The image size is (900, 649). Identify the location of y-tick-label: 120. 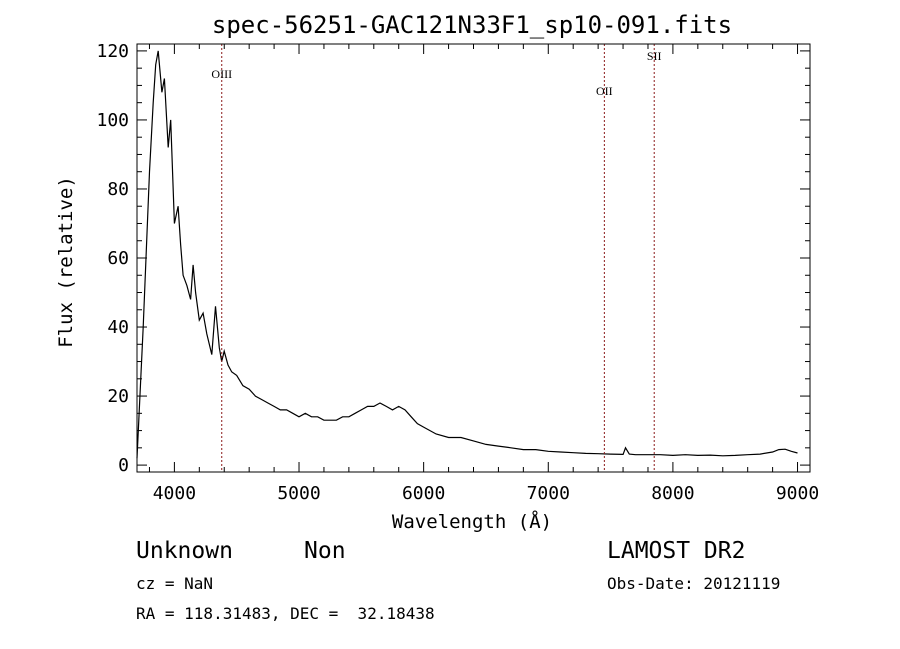
(112, 51).